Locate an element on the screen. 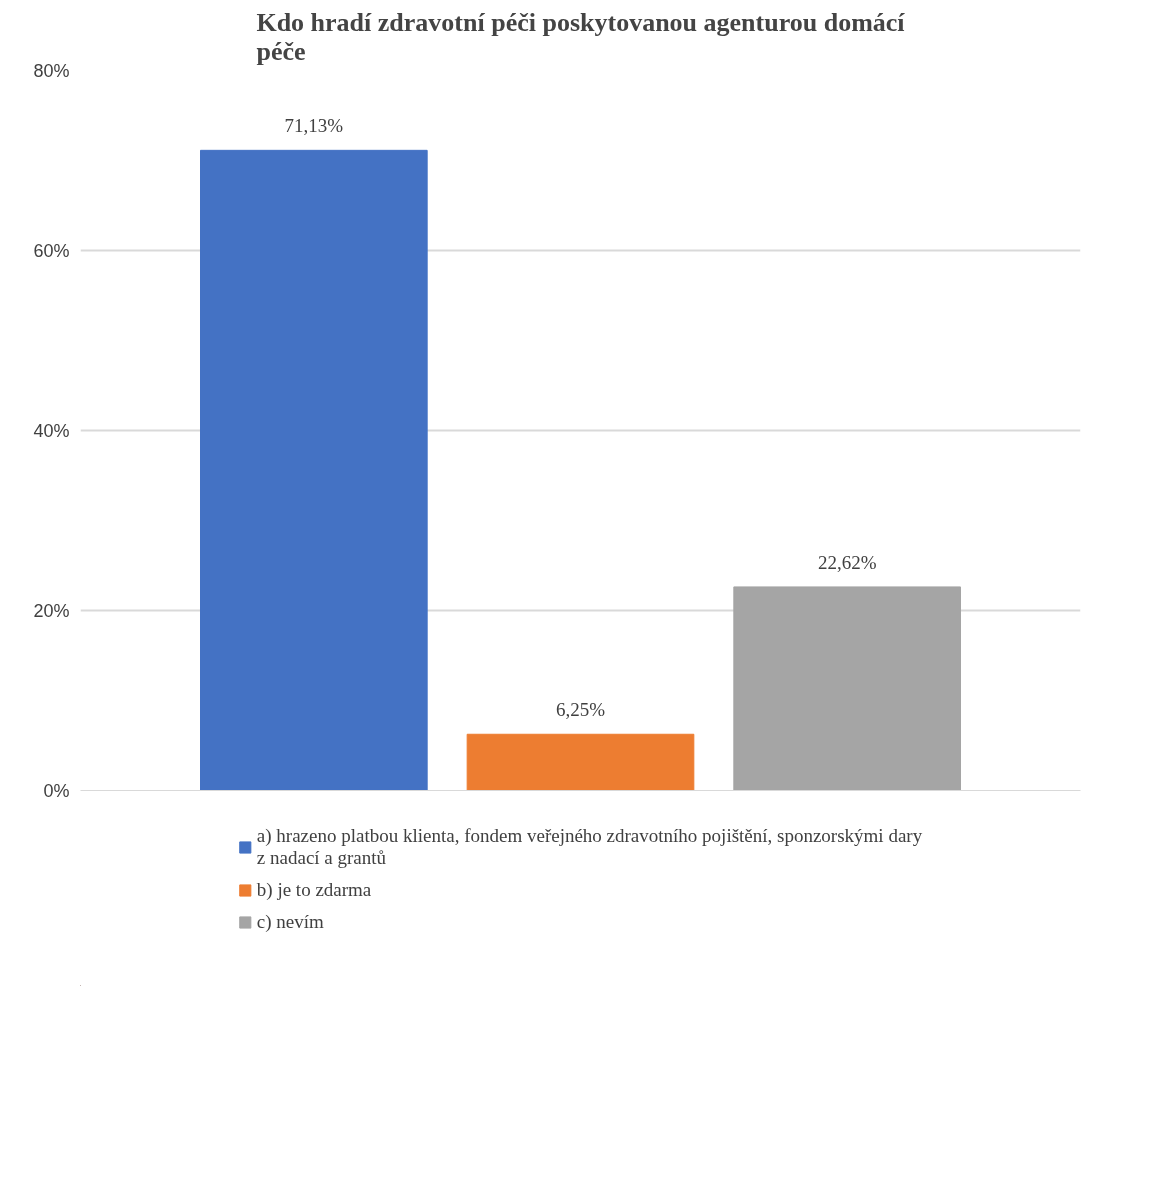 The width and height of the screenshot is (1161, 1194). data-label: 22,62% is located at coordinates (847, 562).